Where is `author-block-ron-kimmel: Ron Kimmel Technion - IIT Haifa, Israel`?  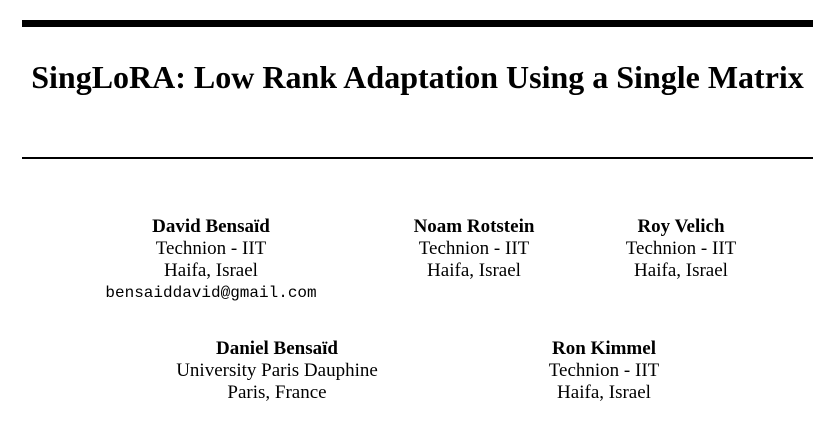
author-block-ron-kimmel: Ron Kimmel Technion - IIT Haifa, Israel is located at coordinates (604, 371).